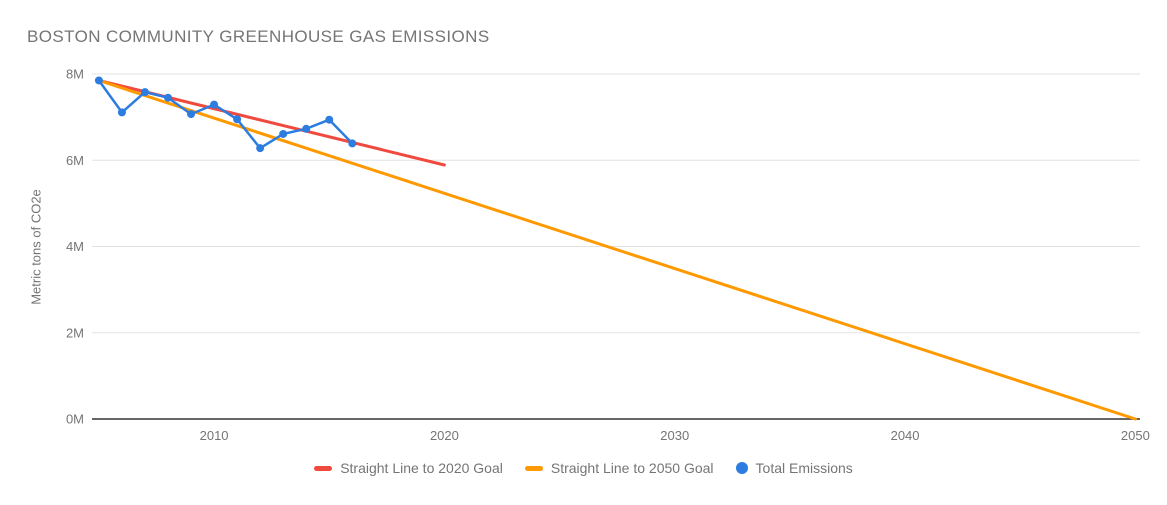 The image size is (1167, 505). I want to click on legend-label-2020-goal: Straight Line to 2020 Goal, so click(421, 468).